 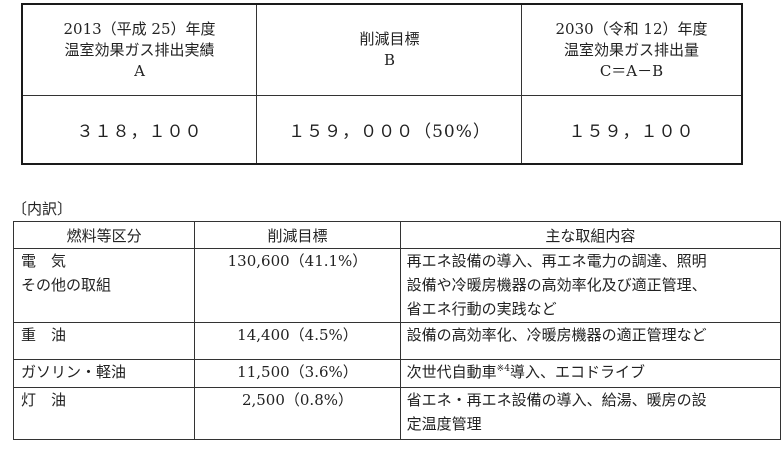 I want to click on summary-column-a: 2013（平成 25）年度 温室効果ガス排出実績 A ３１８，１００, so click(x=139, y=84).